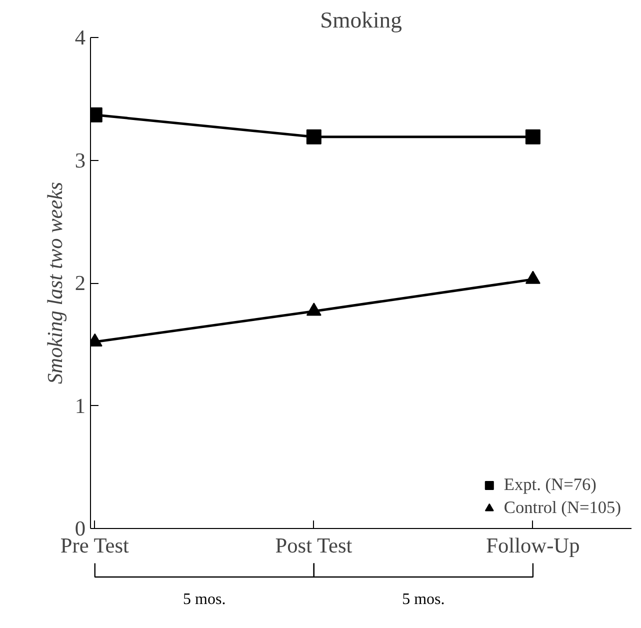  I want to click on y-tick-label: 1, so click(80, 406).